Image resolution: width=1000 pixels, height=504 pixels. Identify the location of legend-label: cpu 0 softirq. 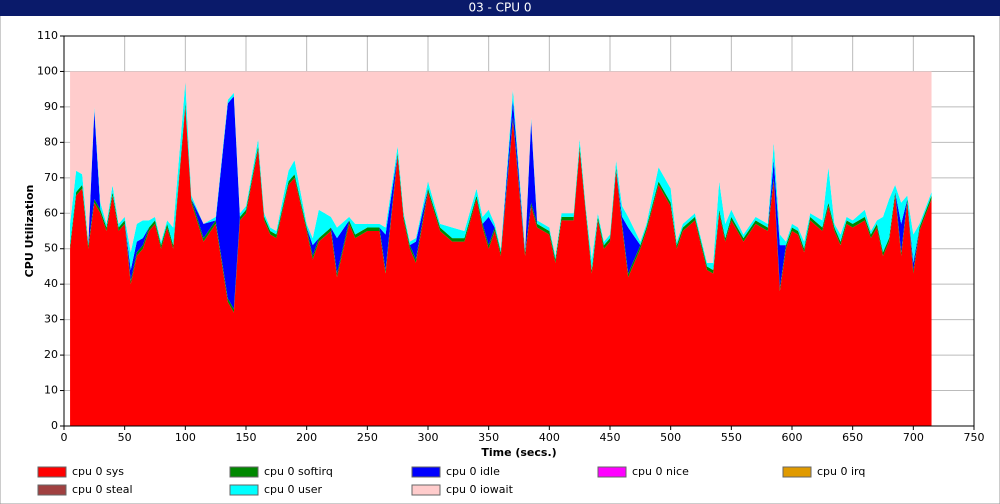
(298, 471).